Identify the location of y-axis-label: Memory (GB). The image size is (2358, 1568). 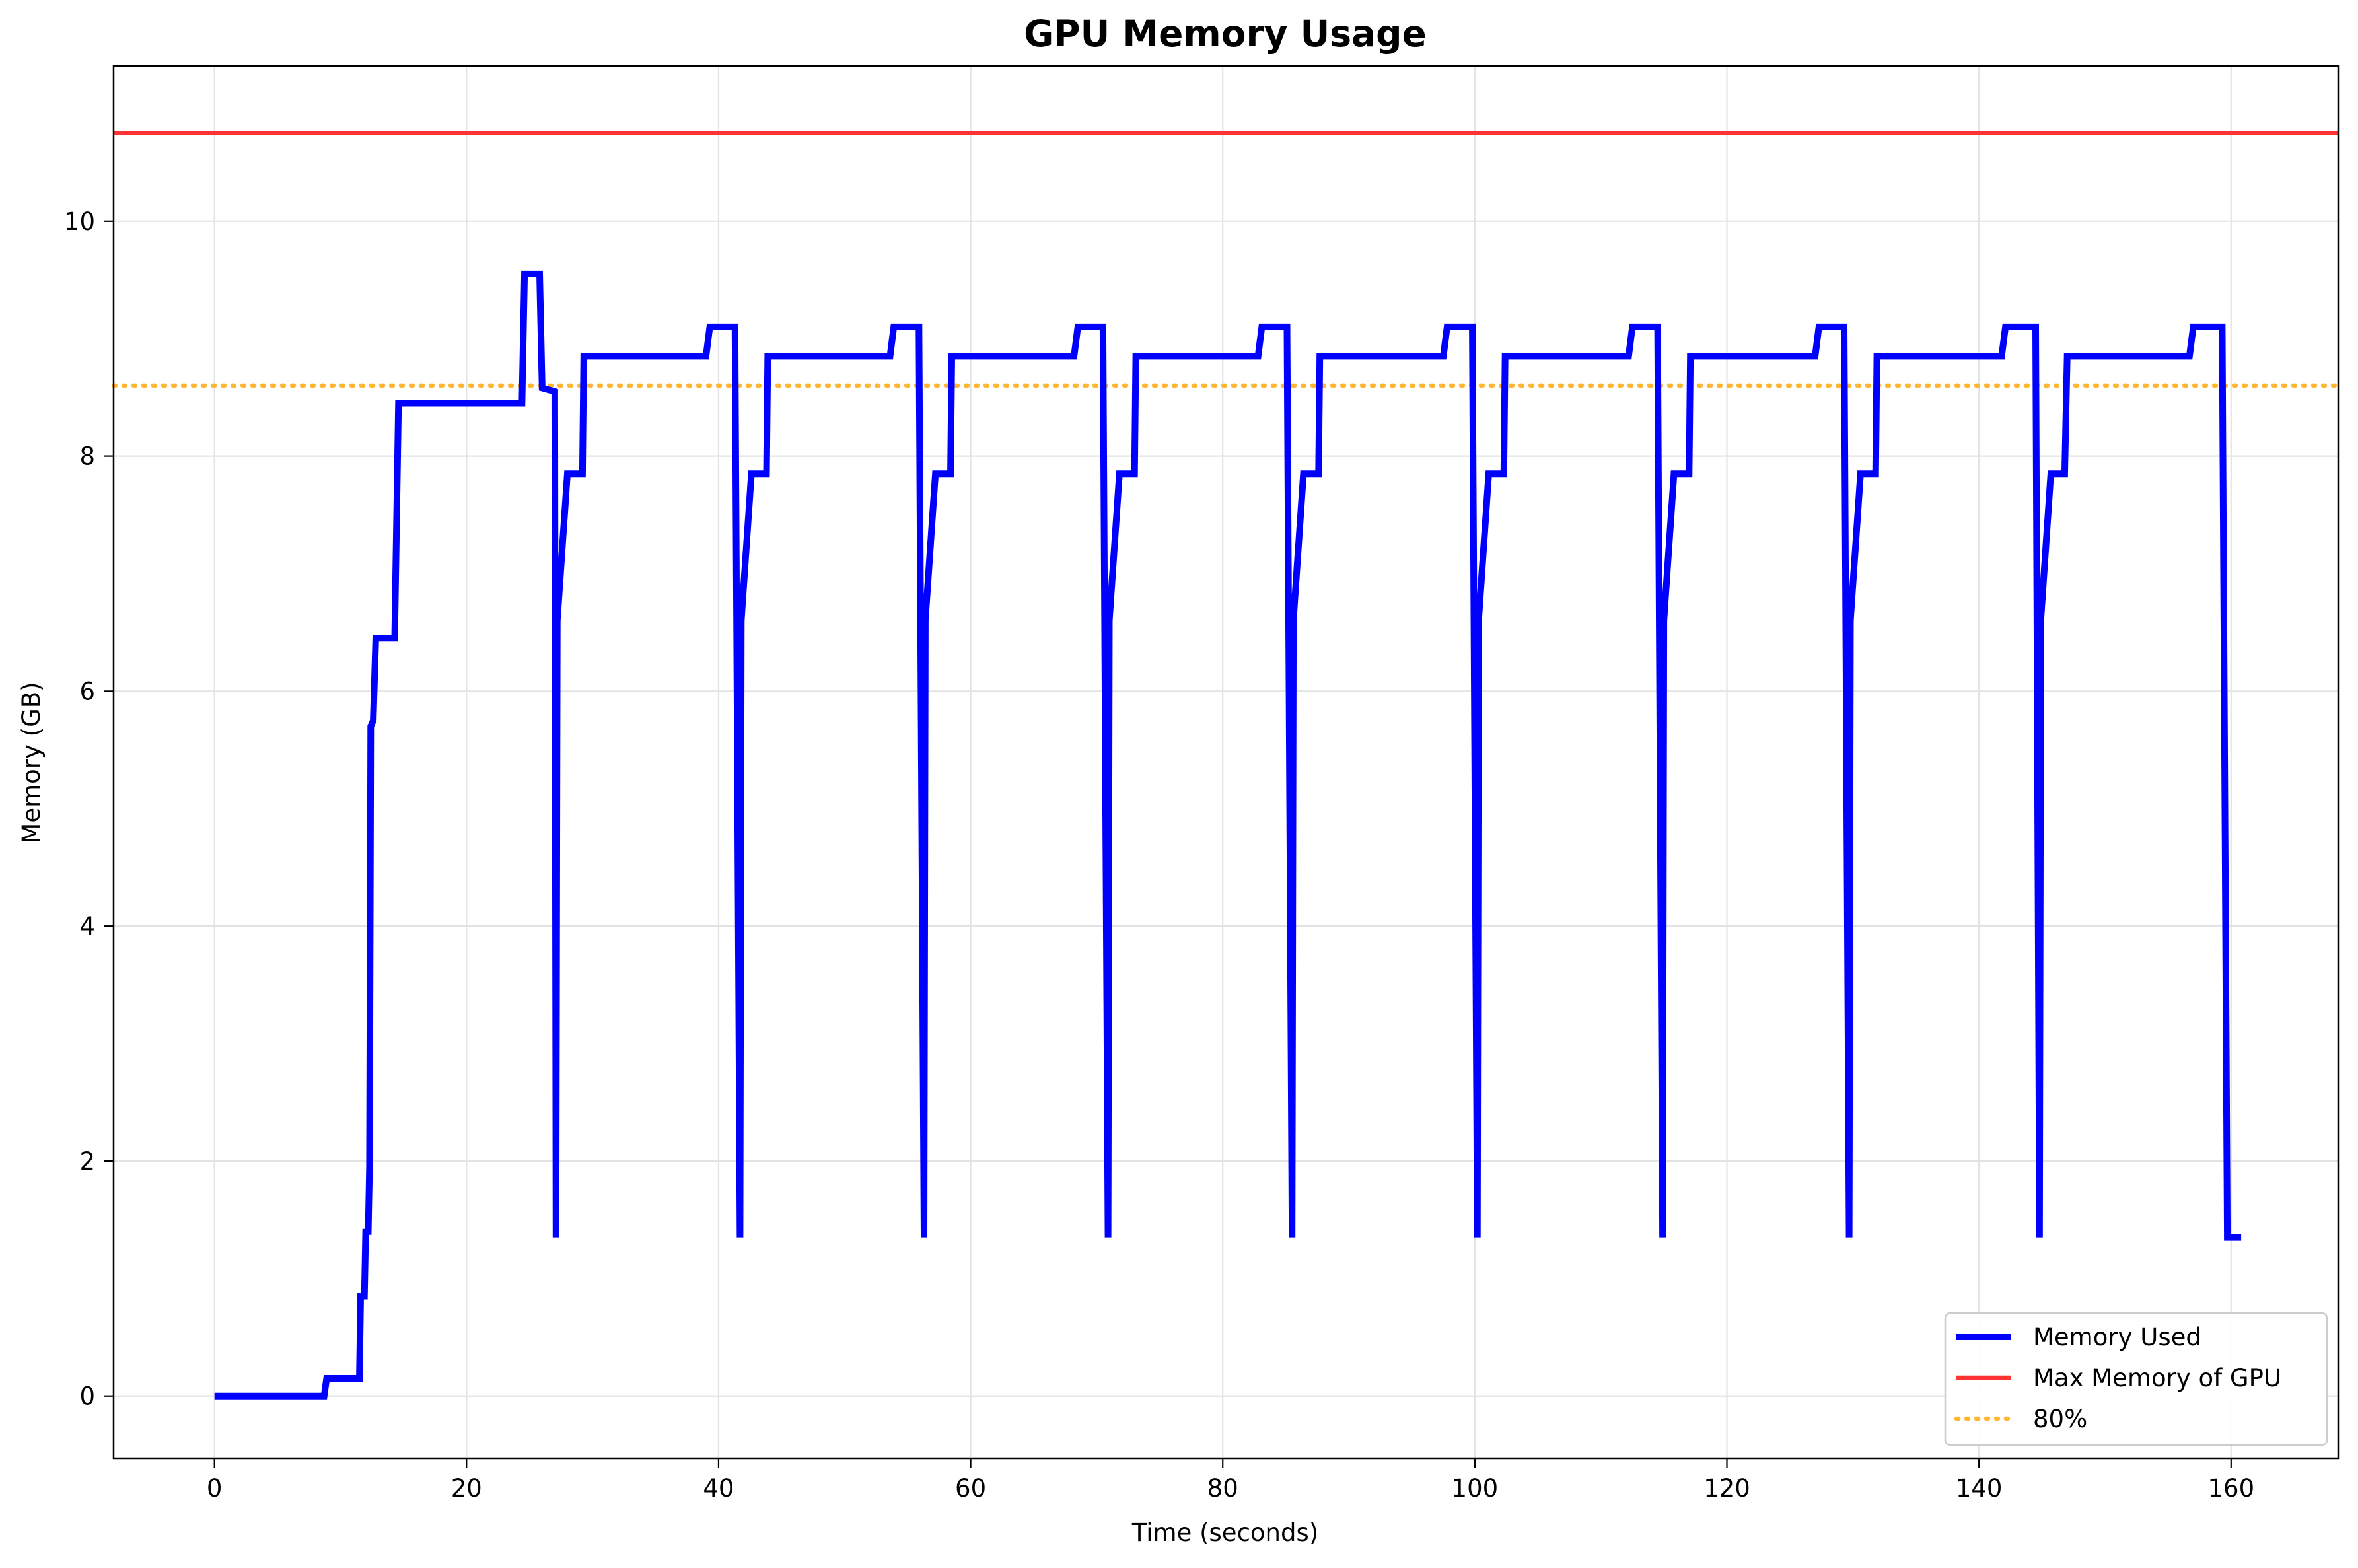
(31, 762).